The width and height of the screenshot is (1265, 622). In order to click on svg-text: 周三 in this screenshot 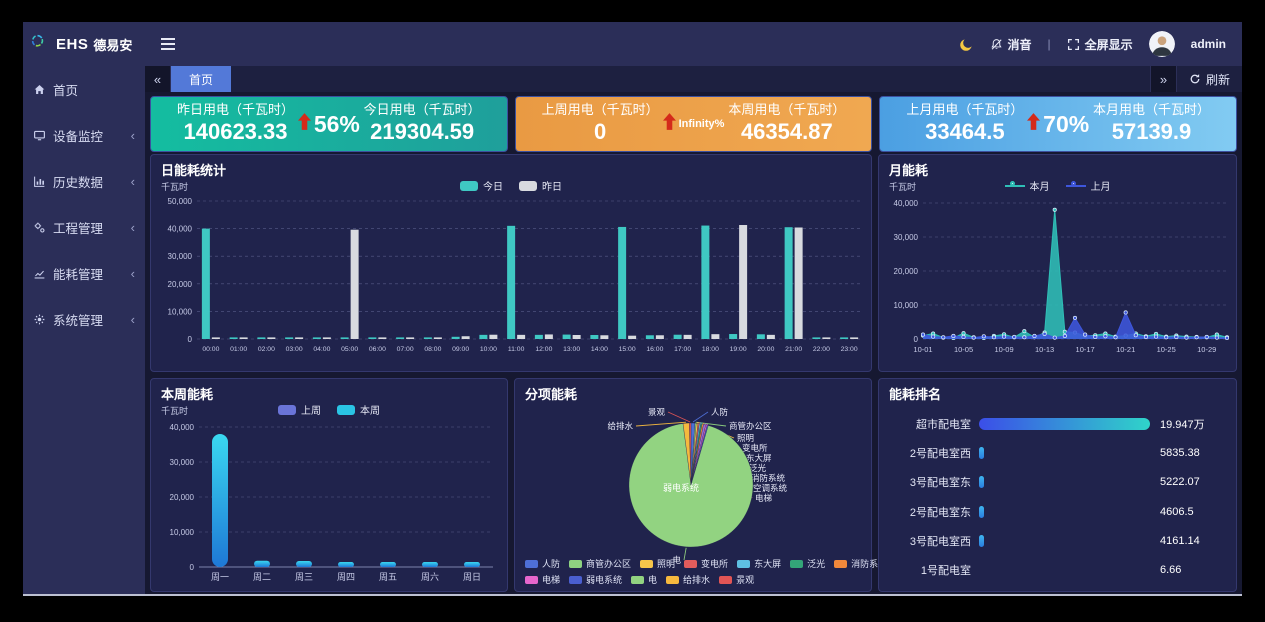, I will do `click(304, 577)`.